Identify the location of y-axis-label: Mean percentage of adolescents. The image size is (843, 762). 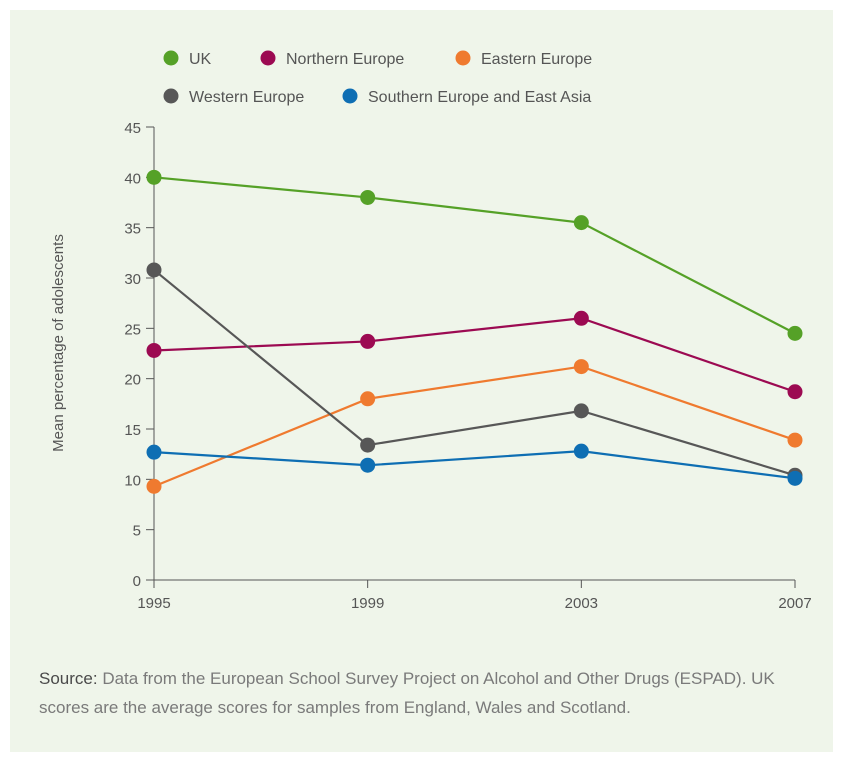
(58, 343).